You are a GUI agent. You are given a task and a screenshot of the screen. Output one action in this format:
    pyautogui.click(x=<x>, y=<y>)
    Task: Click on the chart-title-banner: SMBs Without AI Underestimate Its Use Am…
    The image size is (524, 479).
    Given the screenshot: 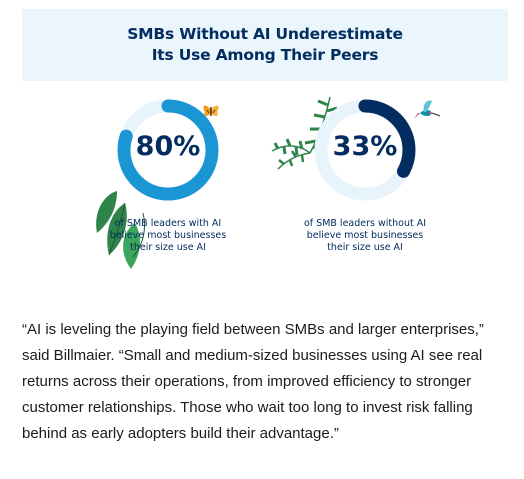 What is the action you would take?
    pyautogui.click(x=265, y=45)
    